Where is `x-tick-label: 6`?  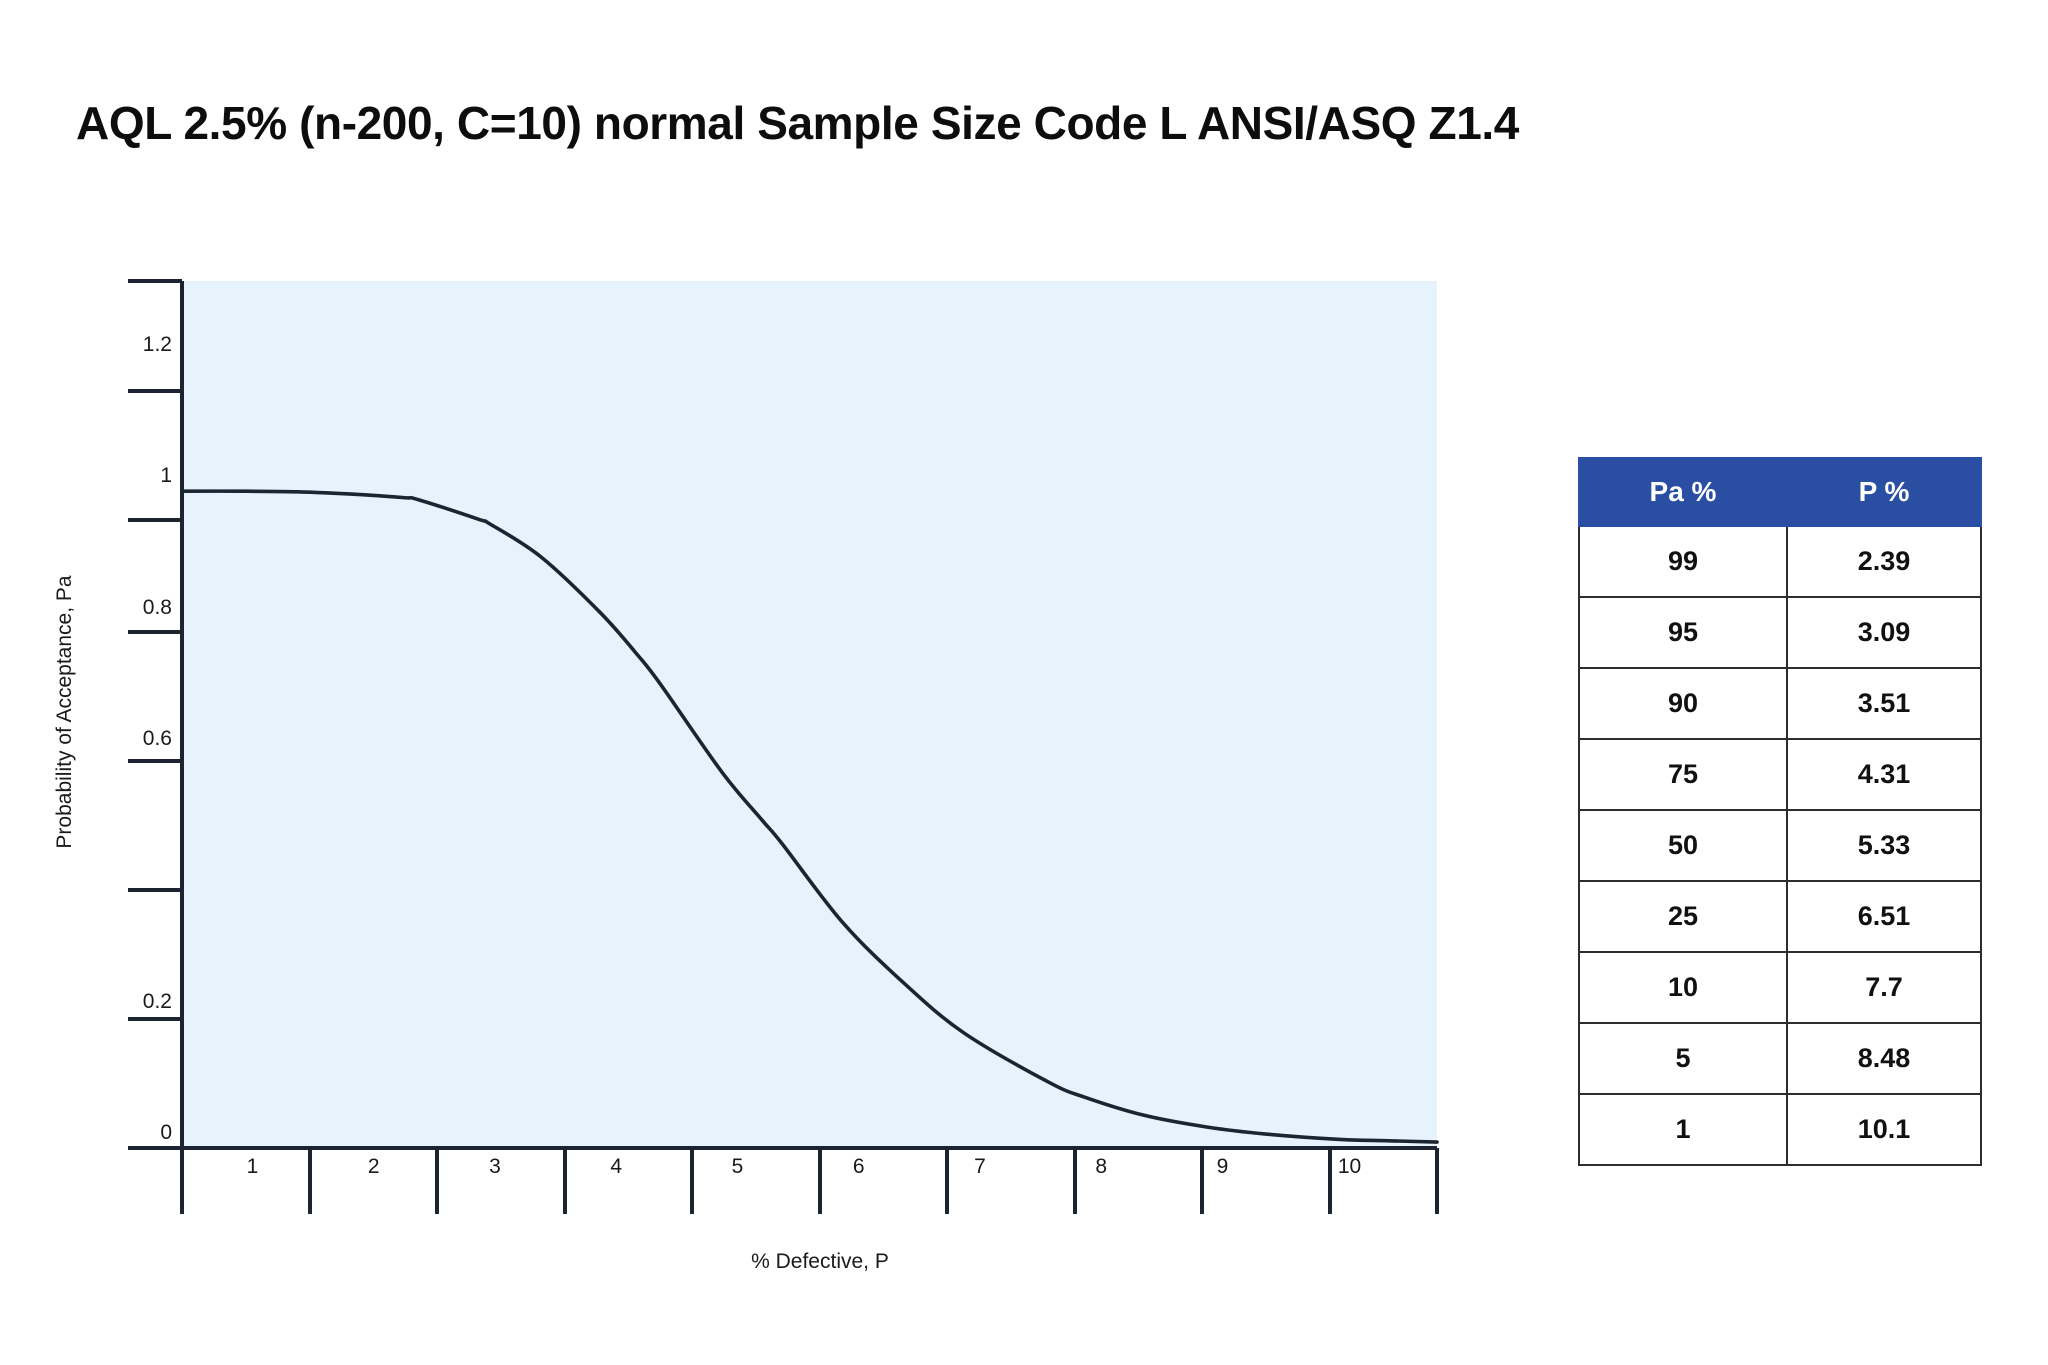 x-tick-label: 6 is located at coordinates (858, 1166).